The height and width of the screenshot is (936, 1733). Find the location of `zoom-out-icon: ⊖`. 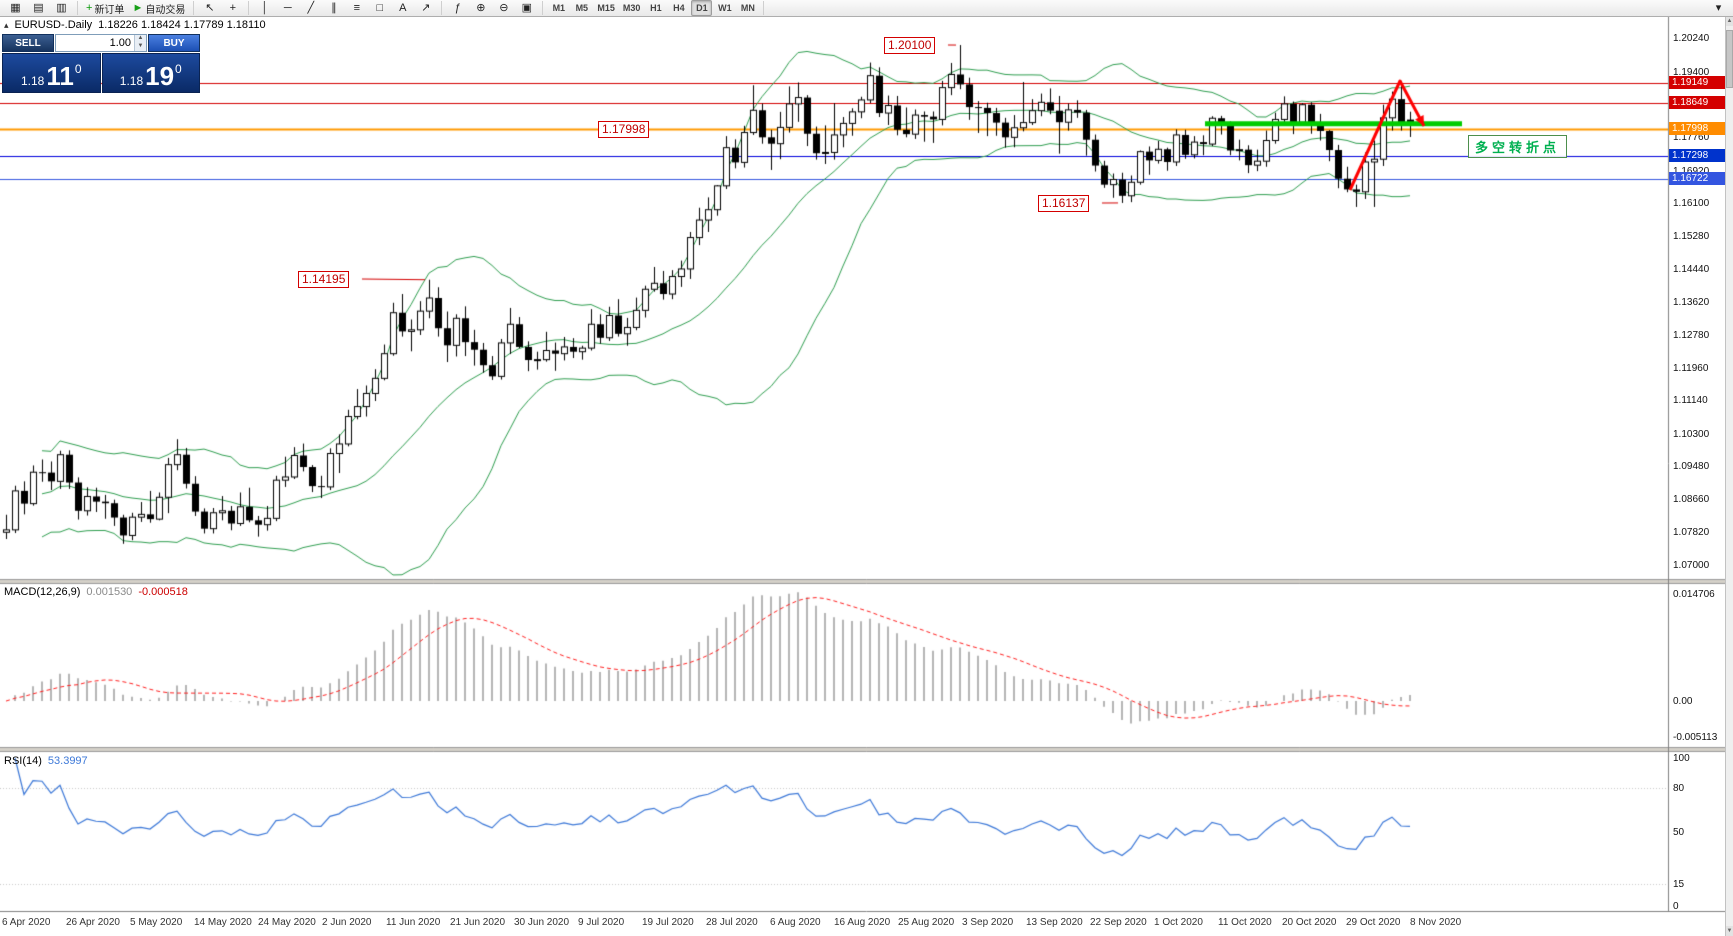

zoom-out-icon: ⊖ is located at coordinates (504, 7).